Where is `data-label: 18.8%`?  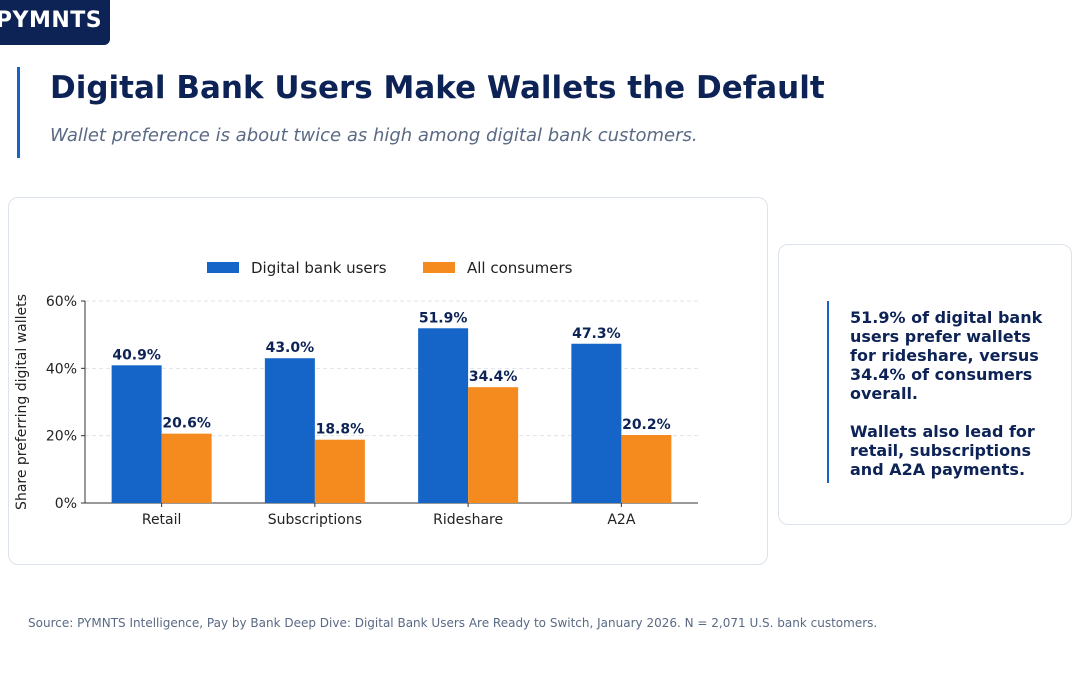 data-label: 18.8% is located at coordinates (340, 430).